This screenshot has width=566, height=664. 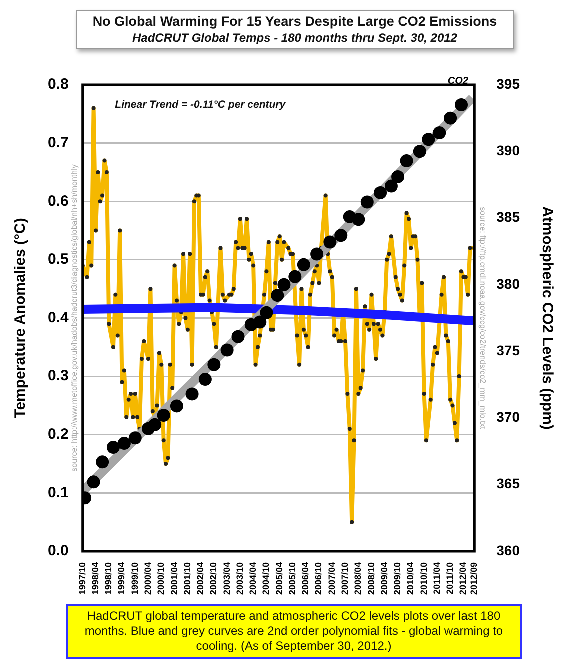 I want to click on x-tick-label: 2005/10, so click(x=292, y=579).